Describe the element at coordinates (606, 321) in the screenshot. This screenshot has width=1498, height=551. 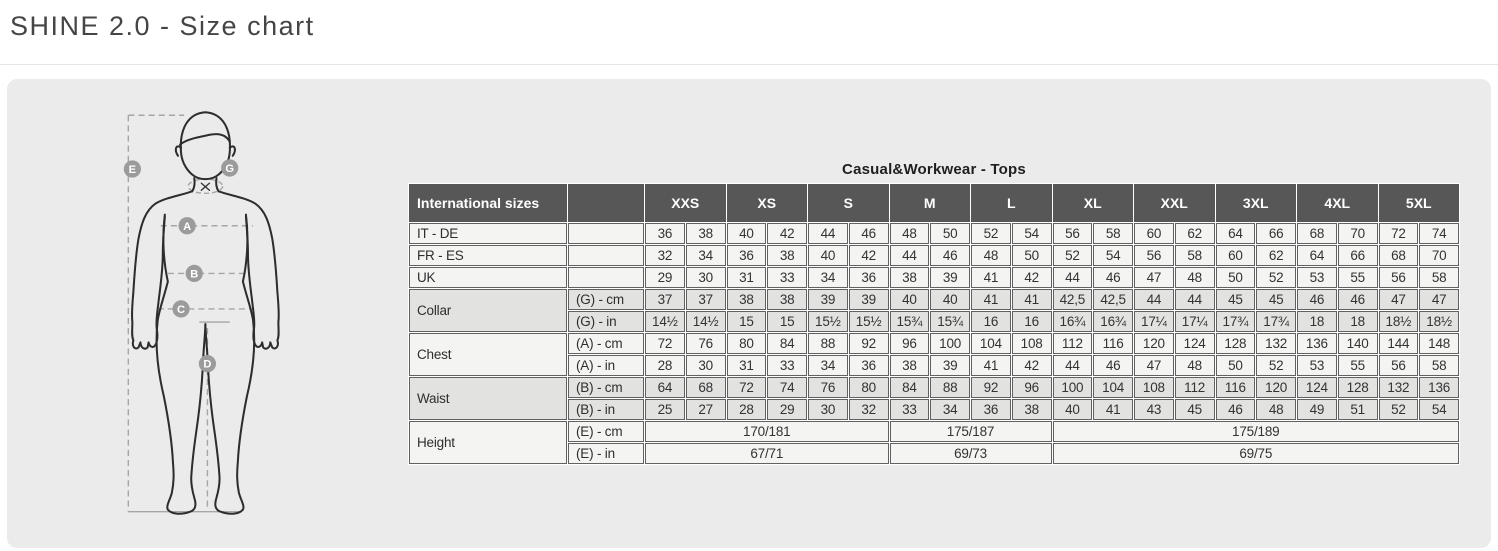
I see `measure-label: (G) - in` at that location.